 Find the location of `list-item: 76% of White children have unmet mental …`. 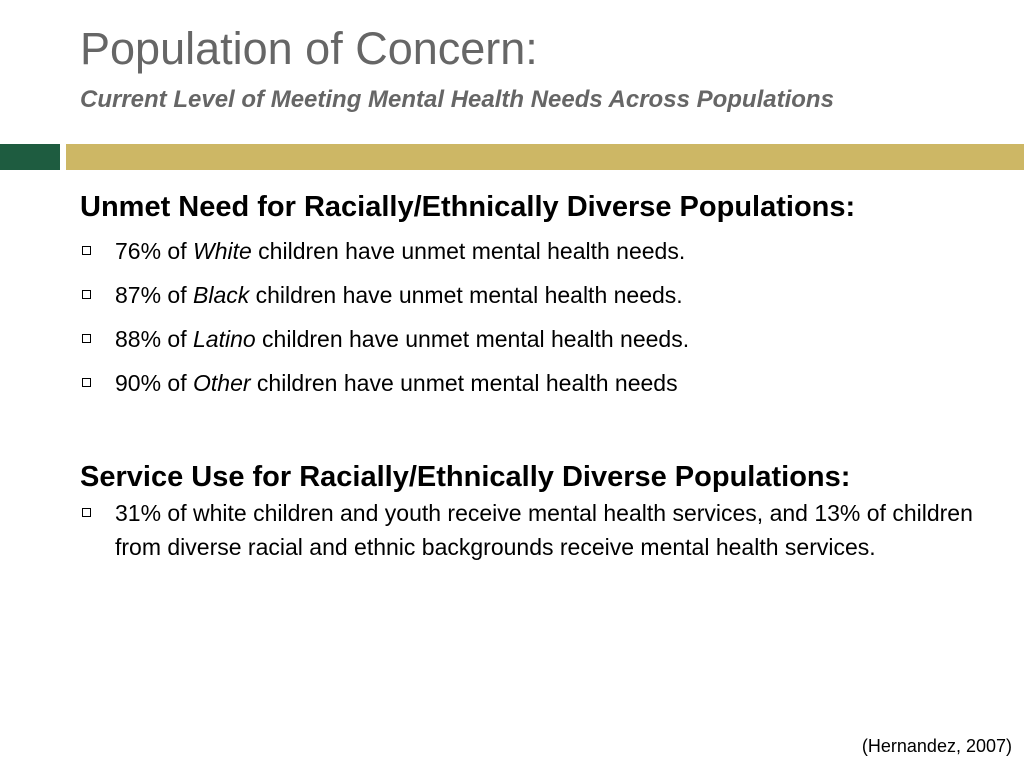

list-item: 76% of White children have unmet mental … is located at coordinates (545, 251).